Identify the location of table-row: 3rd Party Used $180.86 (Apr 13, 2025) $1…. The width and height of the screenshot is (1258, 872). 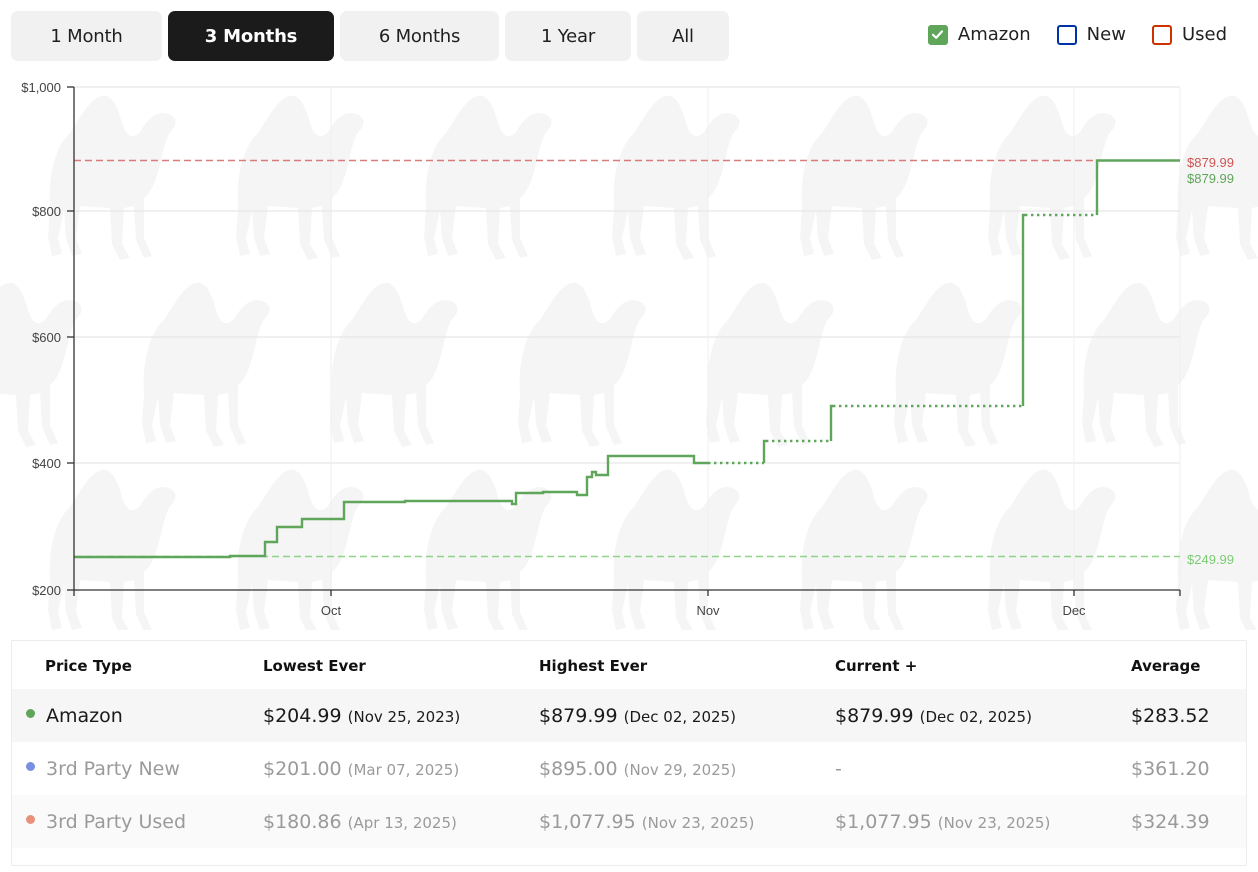
(629, 821).